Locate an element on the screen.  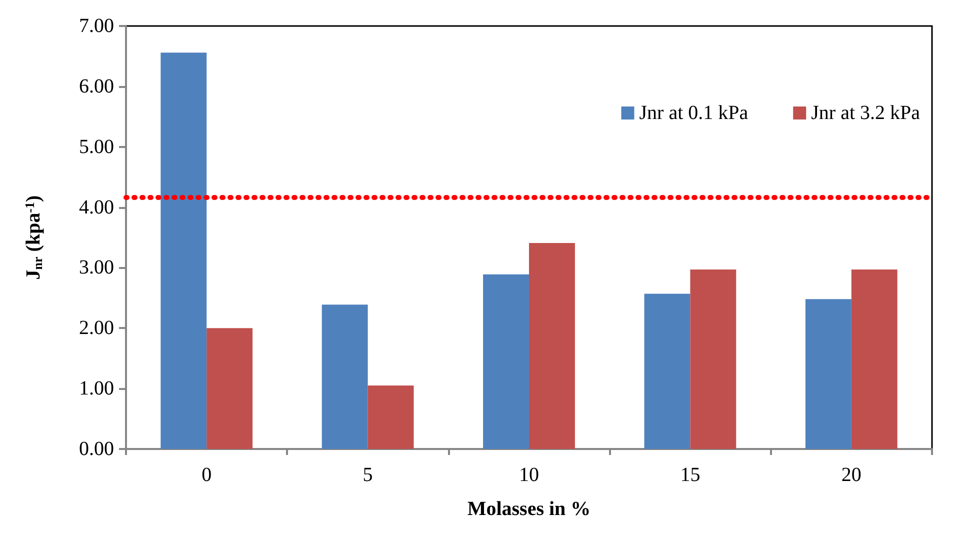
legend-label: Jnr at 3.2 kPa is located at coordinates (865, 113).